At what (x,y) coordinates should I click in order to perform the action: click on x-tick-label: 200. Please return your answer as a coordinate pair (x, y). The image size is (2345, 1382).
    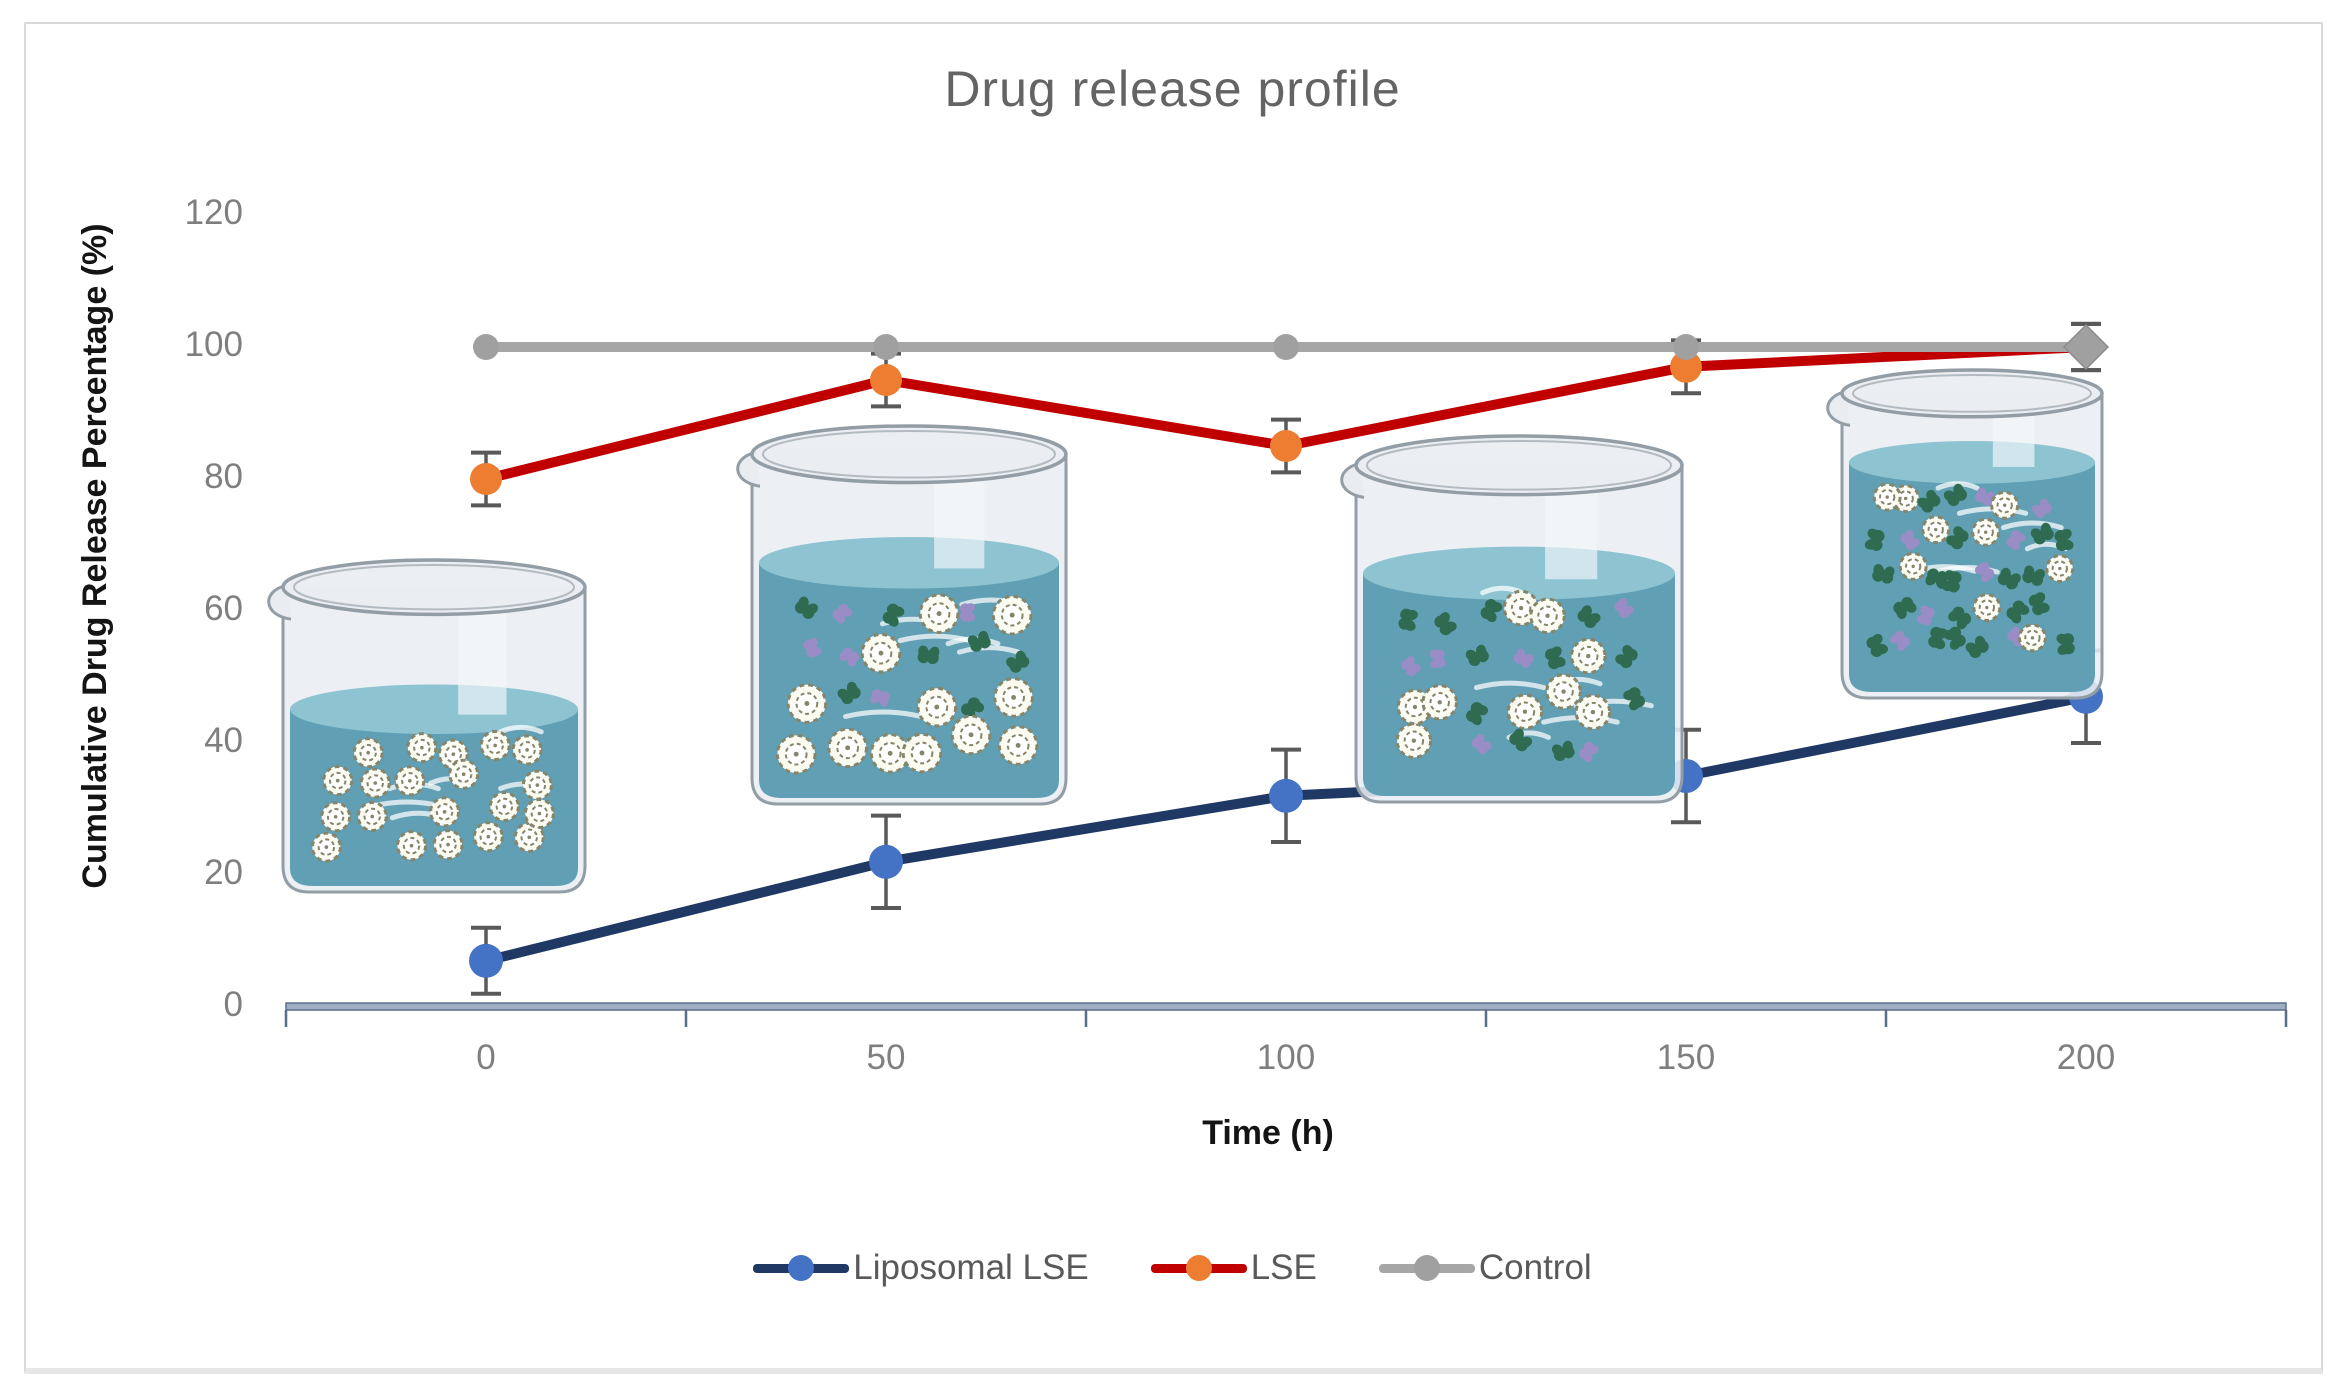
    Looking at the image, I should click on (2086, 1057).